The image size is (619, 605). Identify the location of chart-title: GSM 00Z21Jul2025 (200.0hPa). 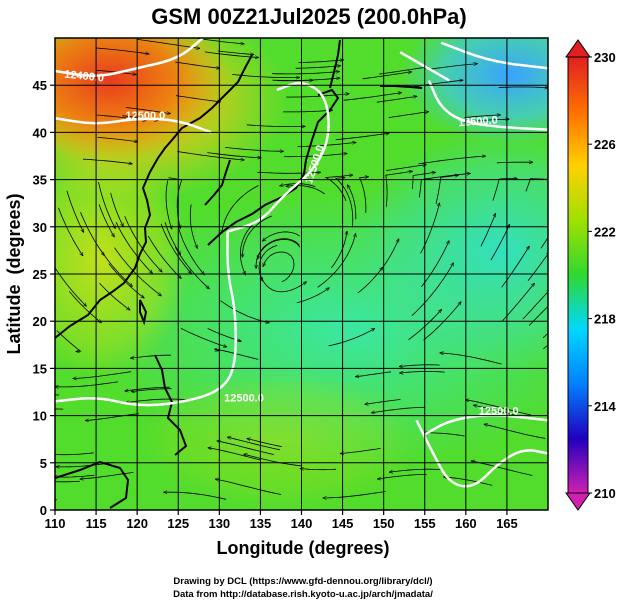
(309, 16).